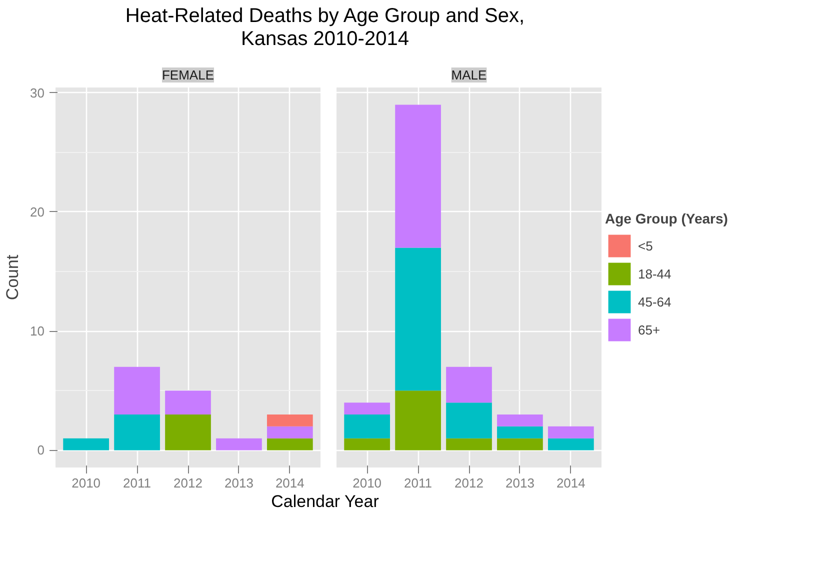 This screenshot has height=562, width=828. Describe the element at coordinates (655, 273) in the screenshot. I see `legend-label: 18-44` at that location.